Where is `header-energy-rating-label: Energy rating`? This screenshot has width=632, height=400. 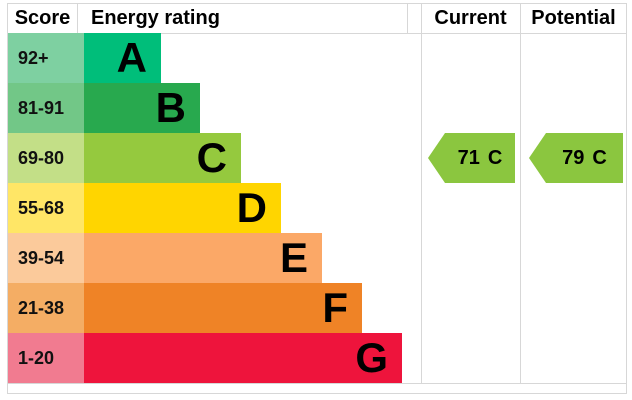 header-energy-rating-label: Energy rating is located at coordinates (155, 18).